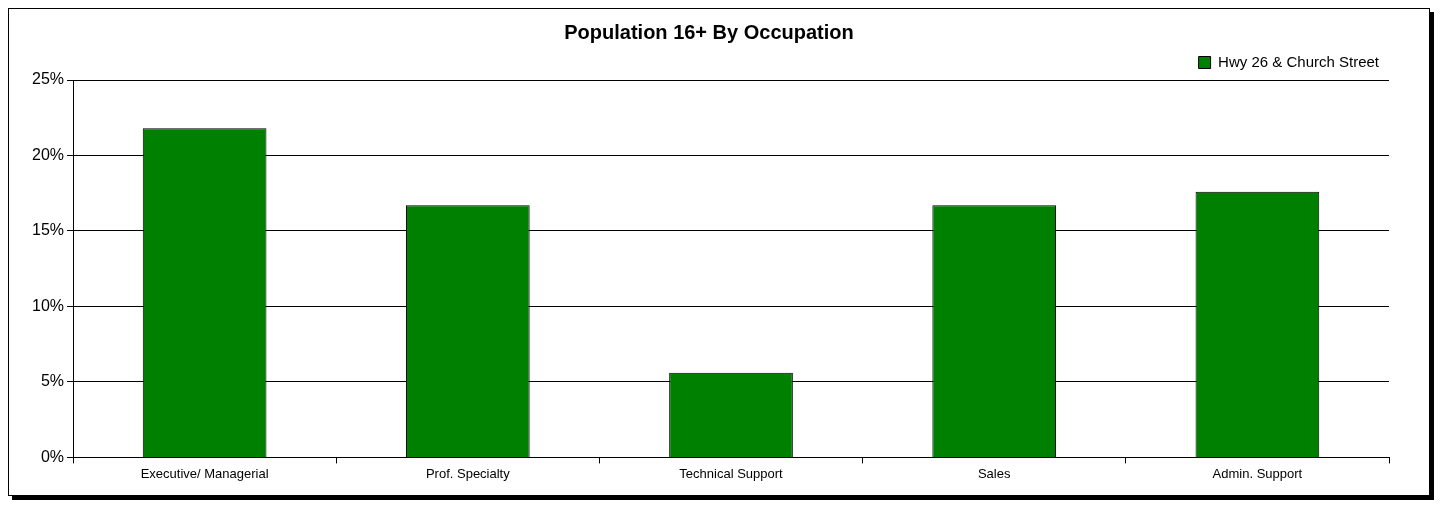  Describe the element at coordinates (48, 305) in the screenshot. I see `y-tick-label: 10%` at that location.